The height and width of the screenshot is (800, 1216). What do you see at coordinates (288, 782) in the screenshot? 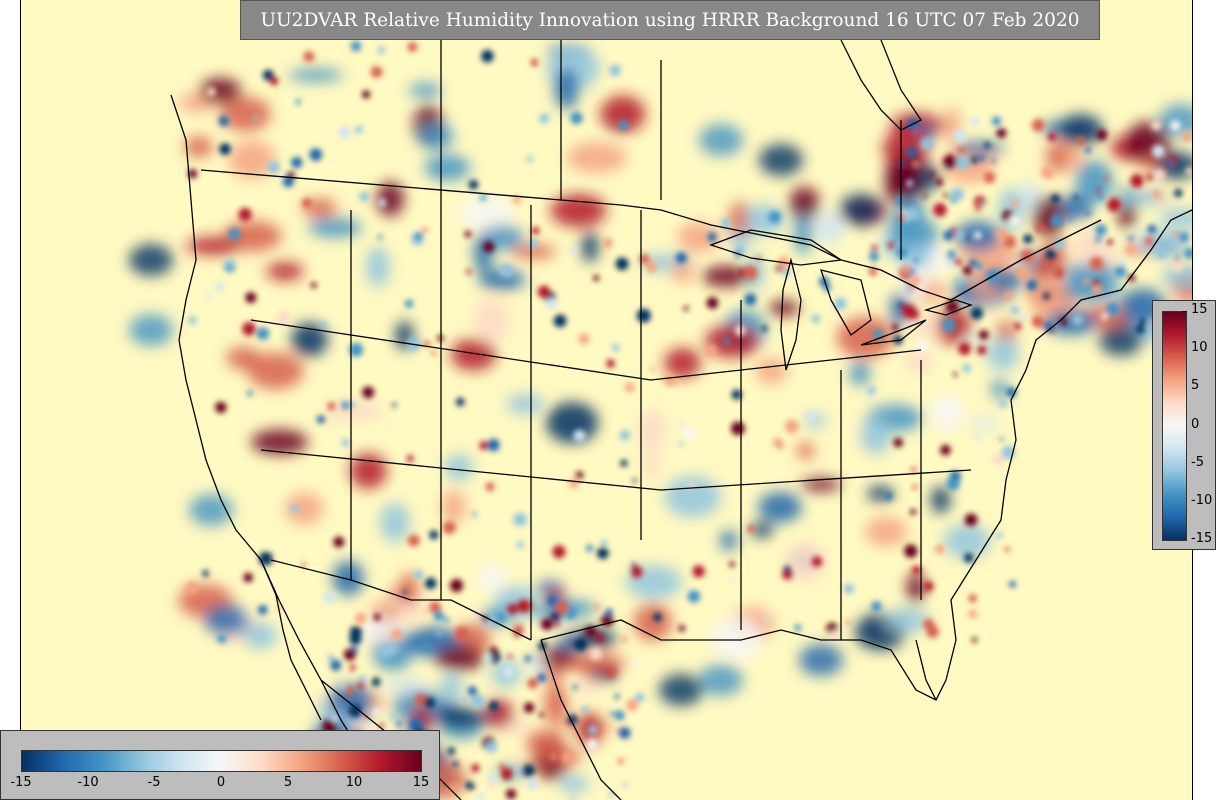
I see `htick-label: 5` at bounding box center [288, 782].